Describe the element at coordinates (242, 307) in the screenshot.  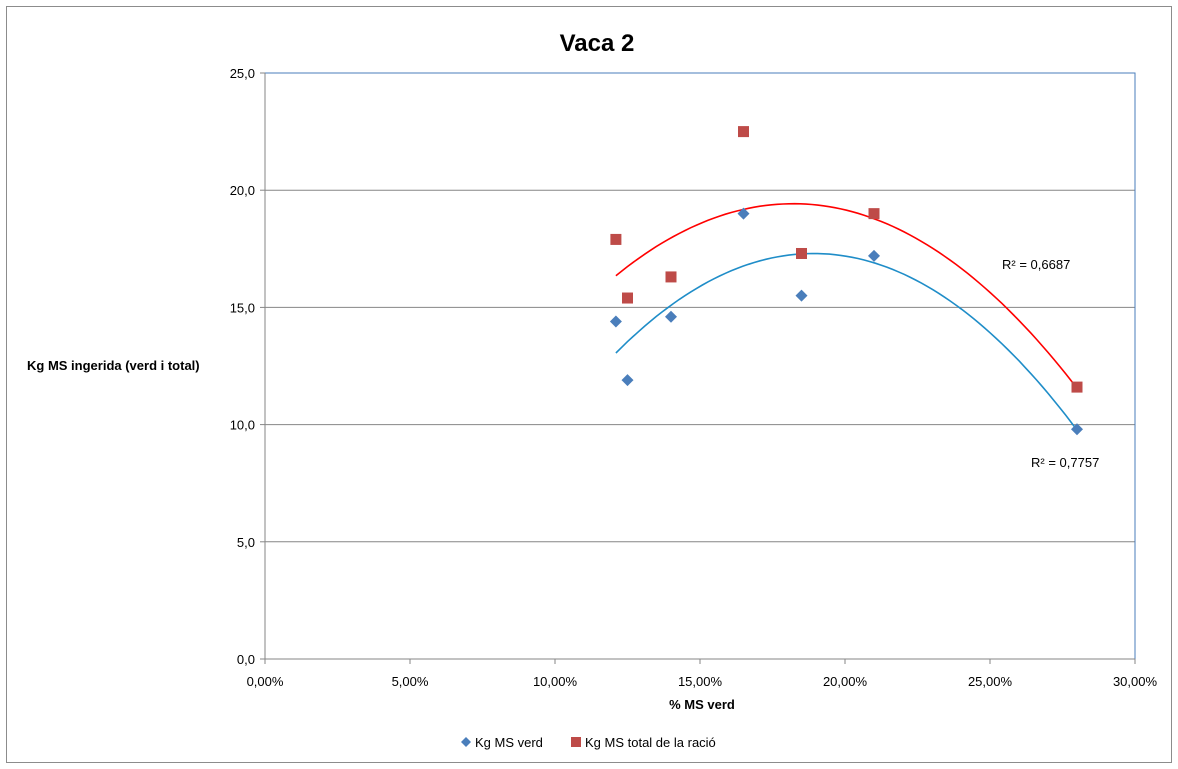
I see `y-tick-label: 15,0` at that location.